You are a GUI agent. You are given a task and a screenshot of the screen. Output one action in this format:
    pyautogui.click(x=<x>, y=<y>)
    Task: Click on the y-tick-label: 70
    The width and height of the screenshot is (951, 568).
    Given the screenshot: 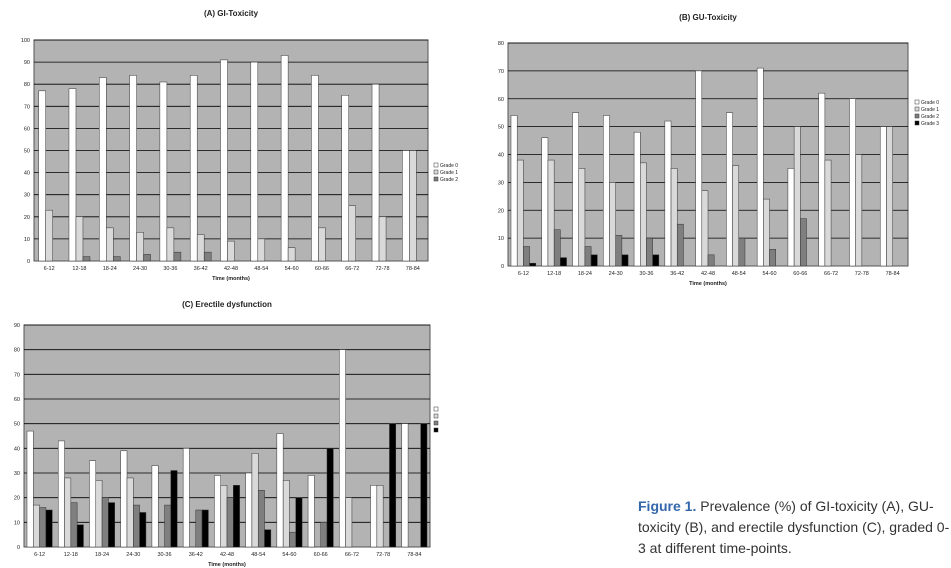 What is the action you would take?
    pyautogui.click(x=501, y=72)
    